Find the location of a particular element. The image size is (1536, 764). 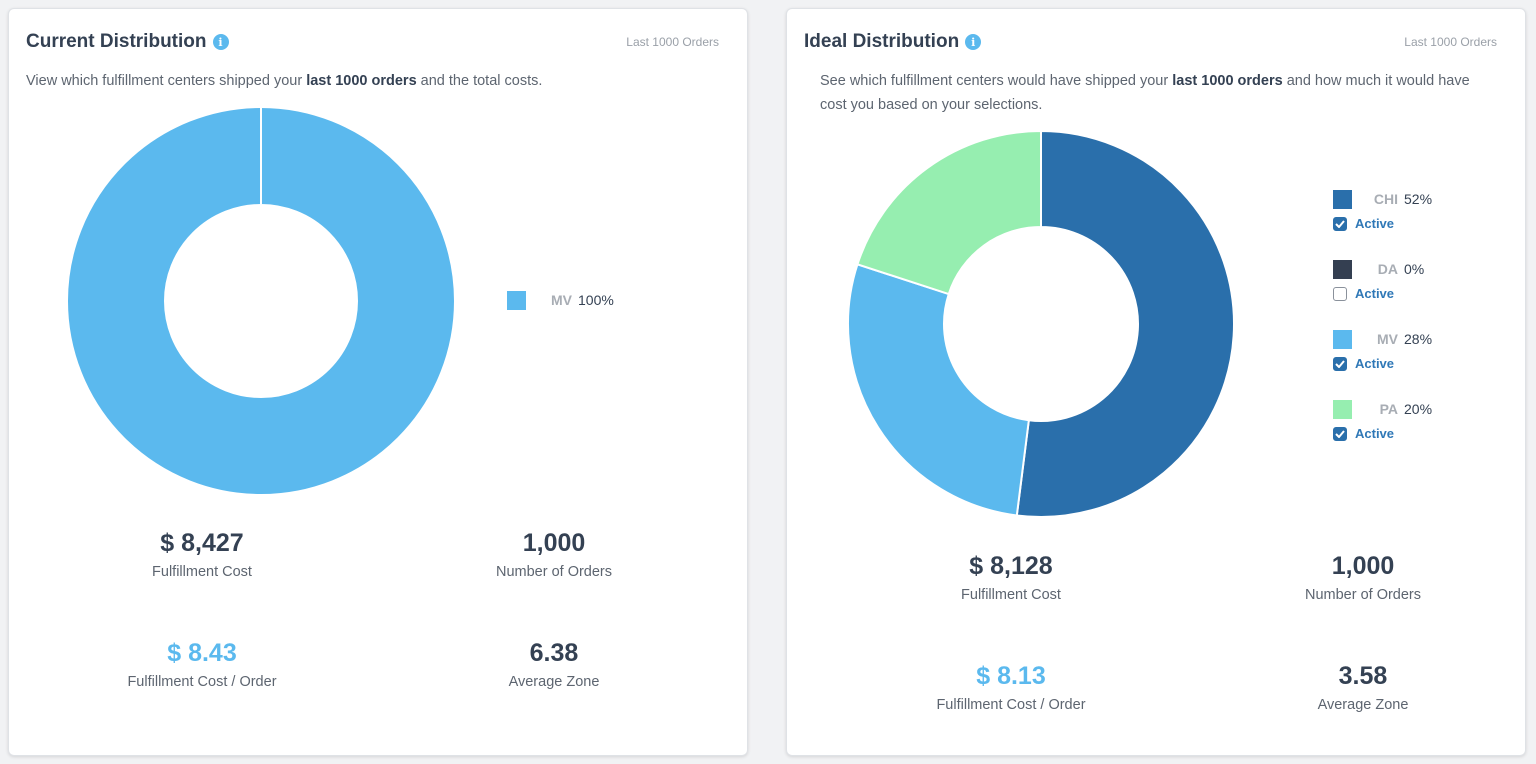

legend-item-da: DA 0% Active is located at coordinates (1382, 280).